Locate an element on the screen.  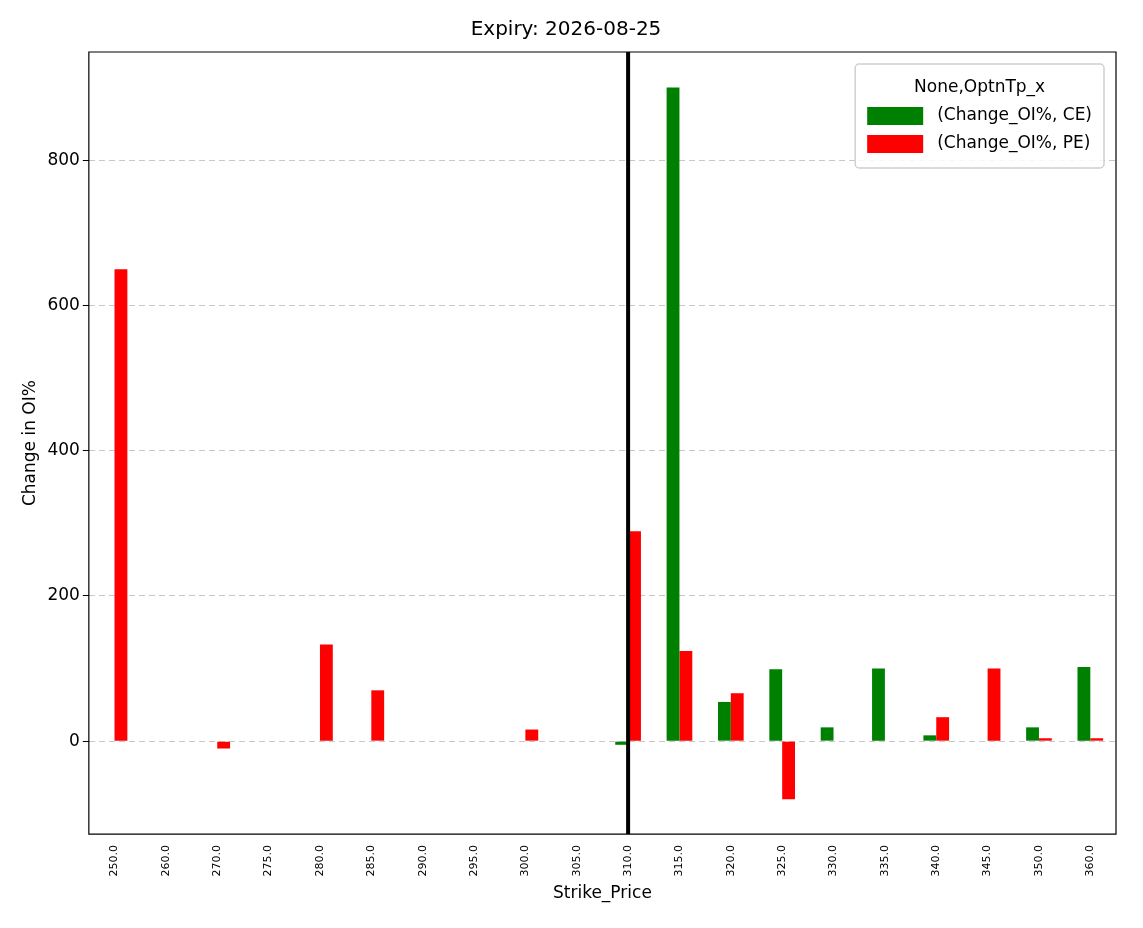
legend-label: (Change_OI%, CE) is located at coordinates (1015, 115).